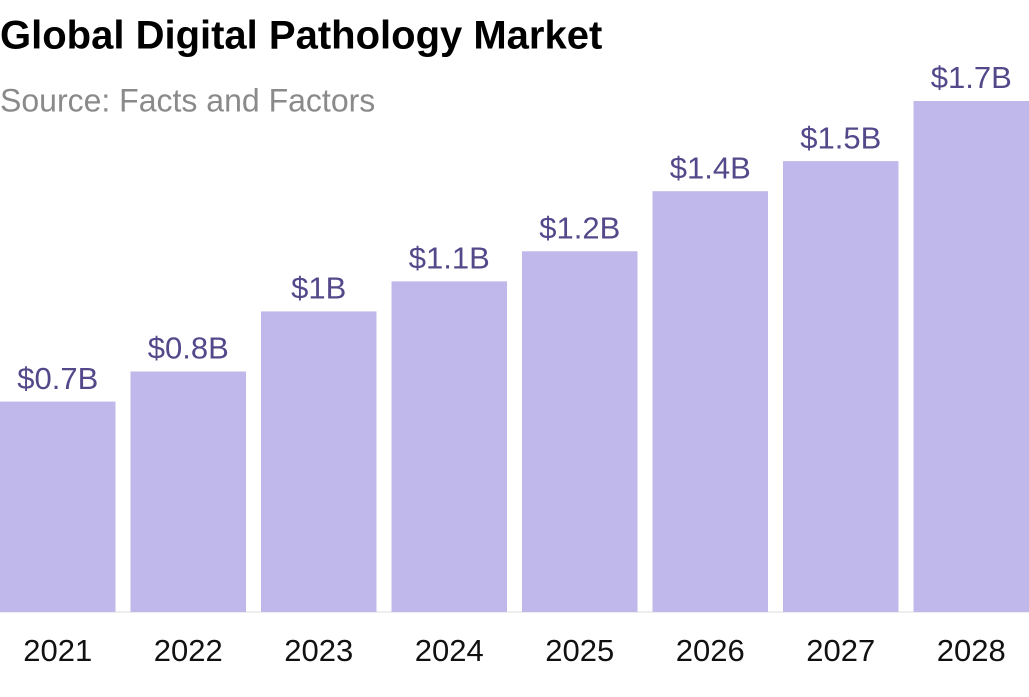  I want to click on value-label: $1.7B, so click(971, 77).